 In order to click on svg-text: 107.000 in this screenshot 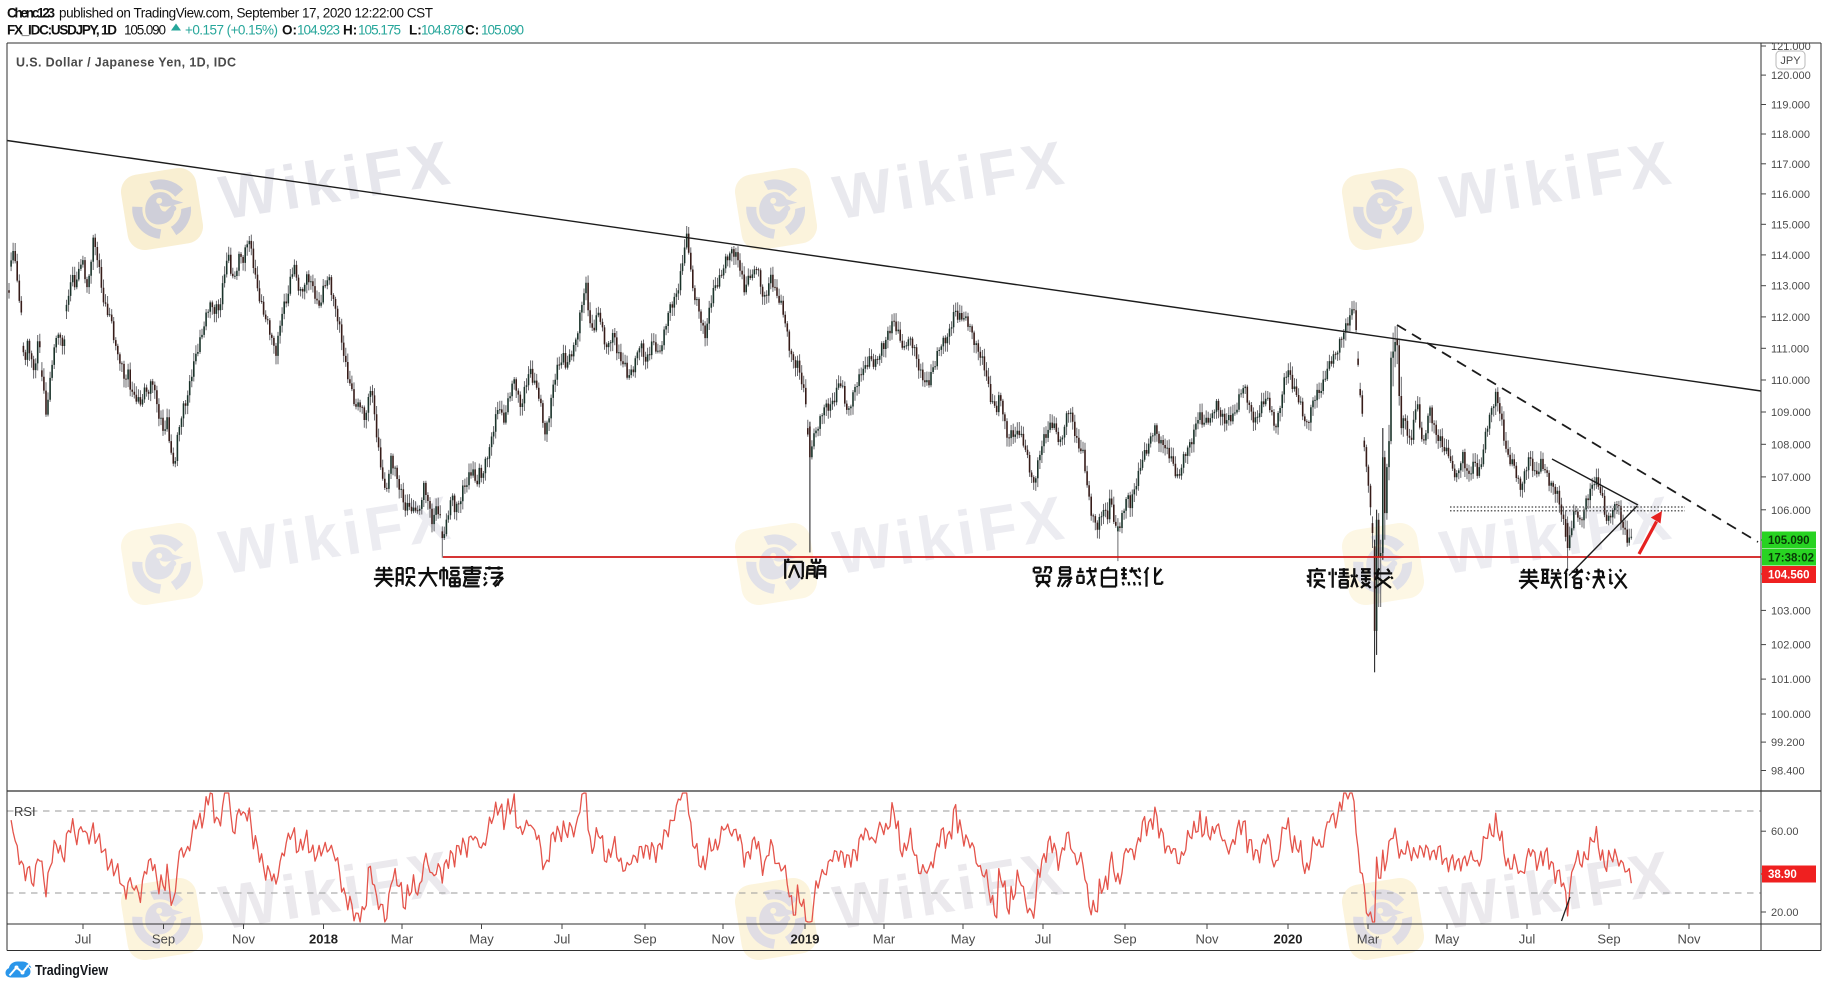, I will do `click(1791, 478)`.